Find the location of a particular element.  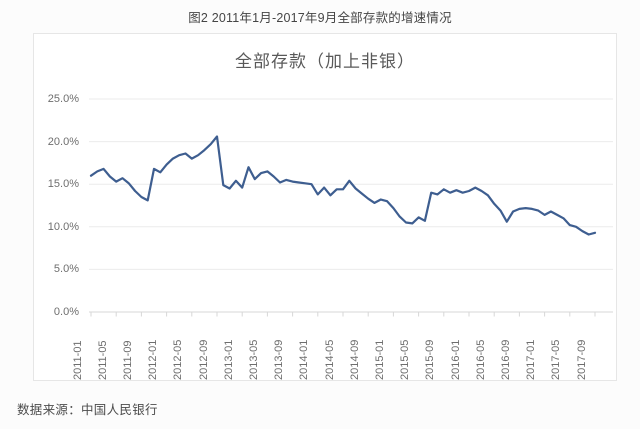

source-note: 数据来源：中国人民银行 is located at coordinates (87, 410).